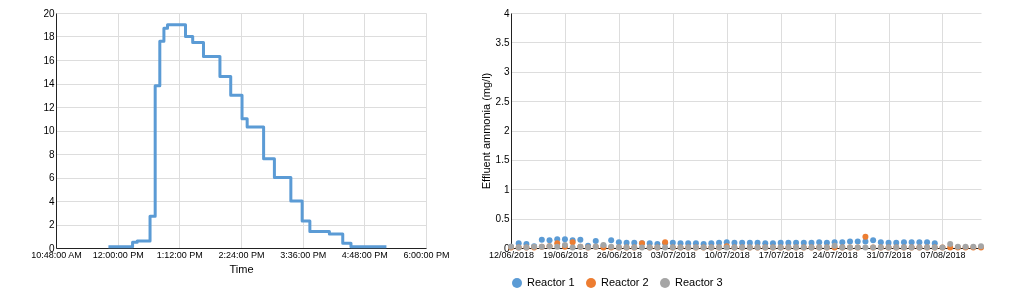  I want to click on y-tick-label: 12, so click(49, 107).